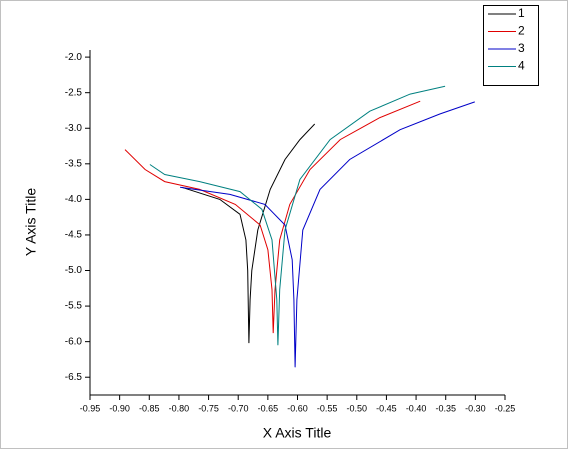 This screenshot has height=449, width=568. What do you see at coordinates (74, 57) in the screenshot?
I see `y-tick-label: -2.0` at bounding box center [74, 57].